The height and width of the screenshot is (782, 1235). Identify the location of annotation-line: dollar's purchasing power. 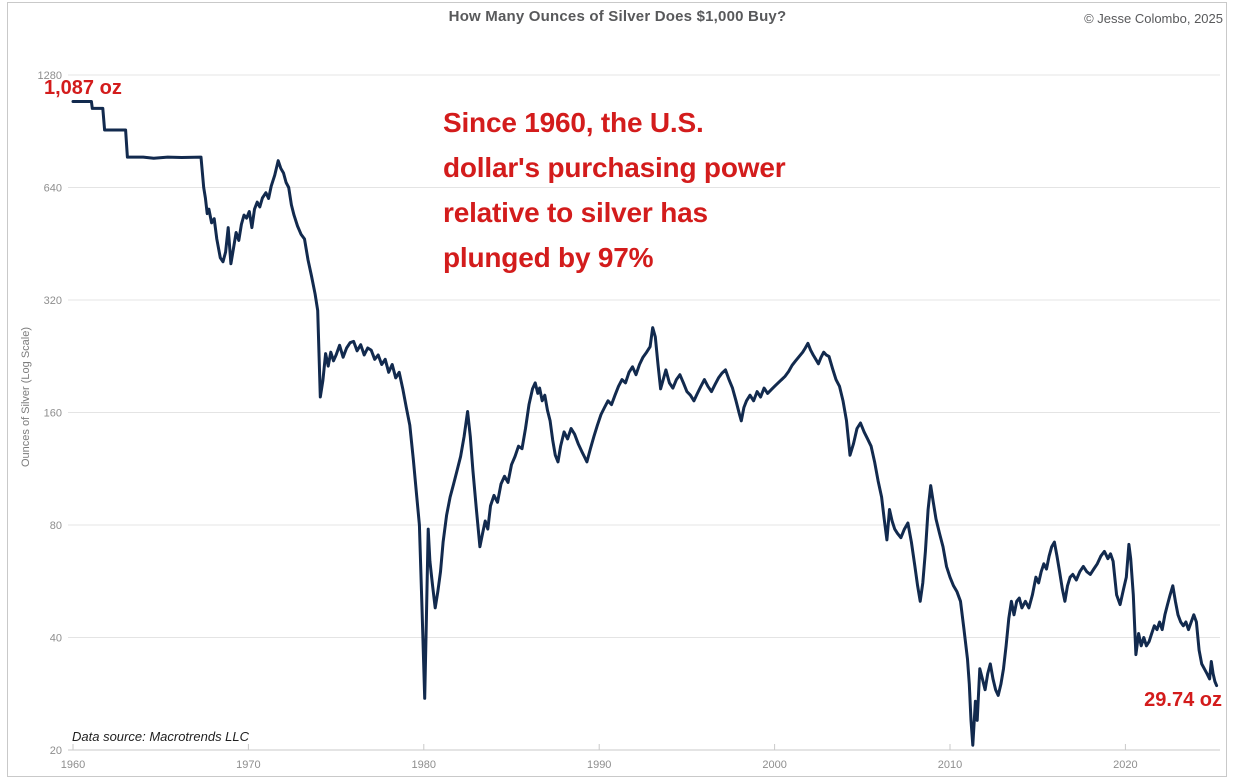
(614, 167).